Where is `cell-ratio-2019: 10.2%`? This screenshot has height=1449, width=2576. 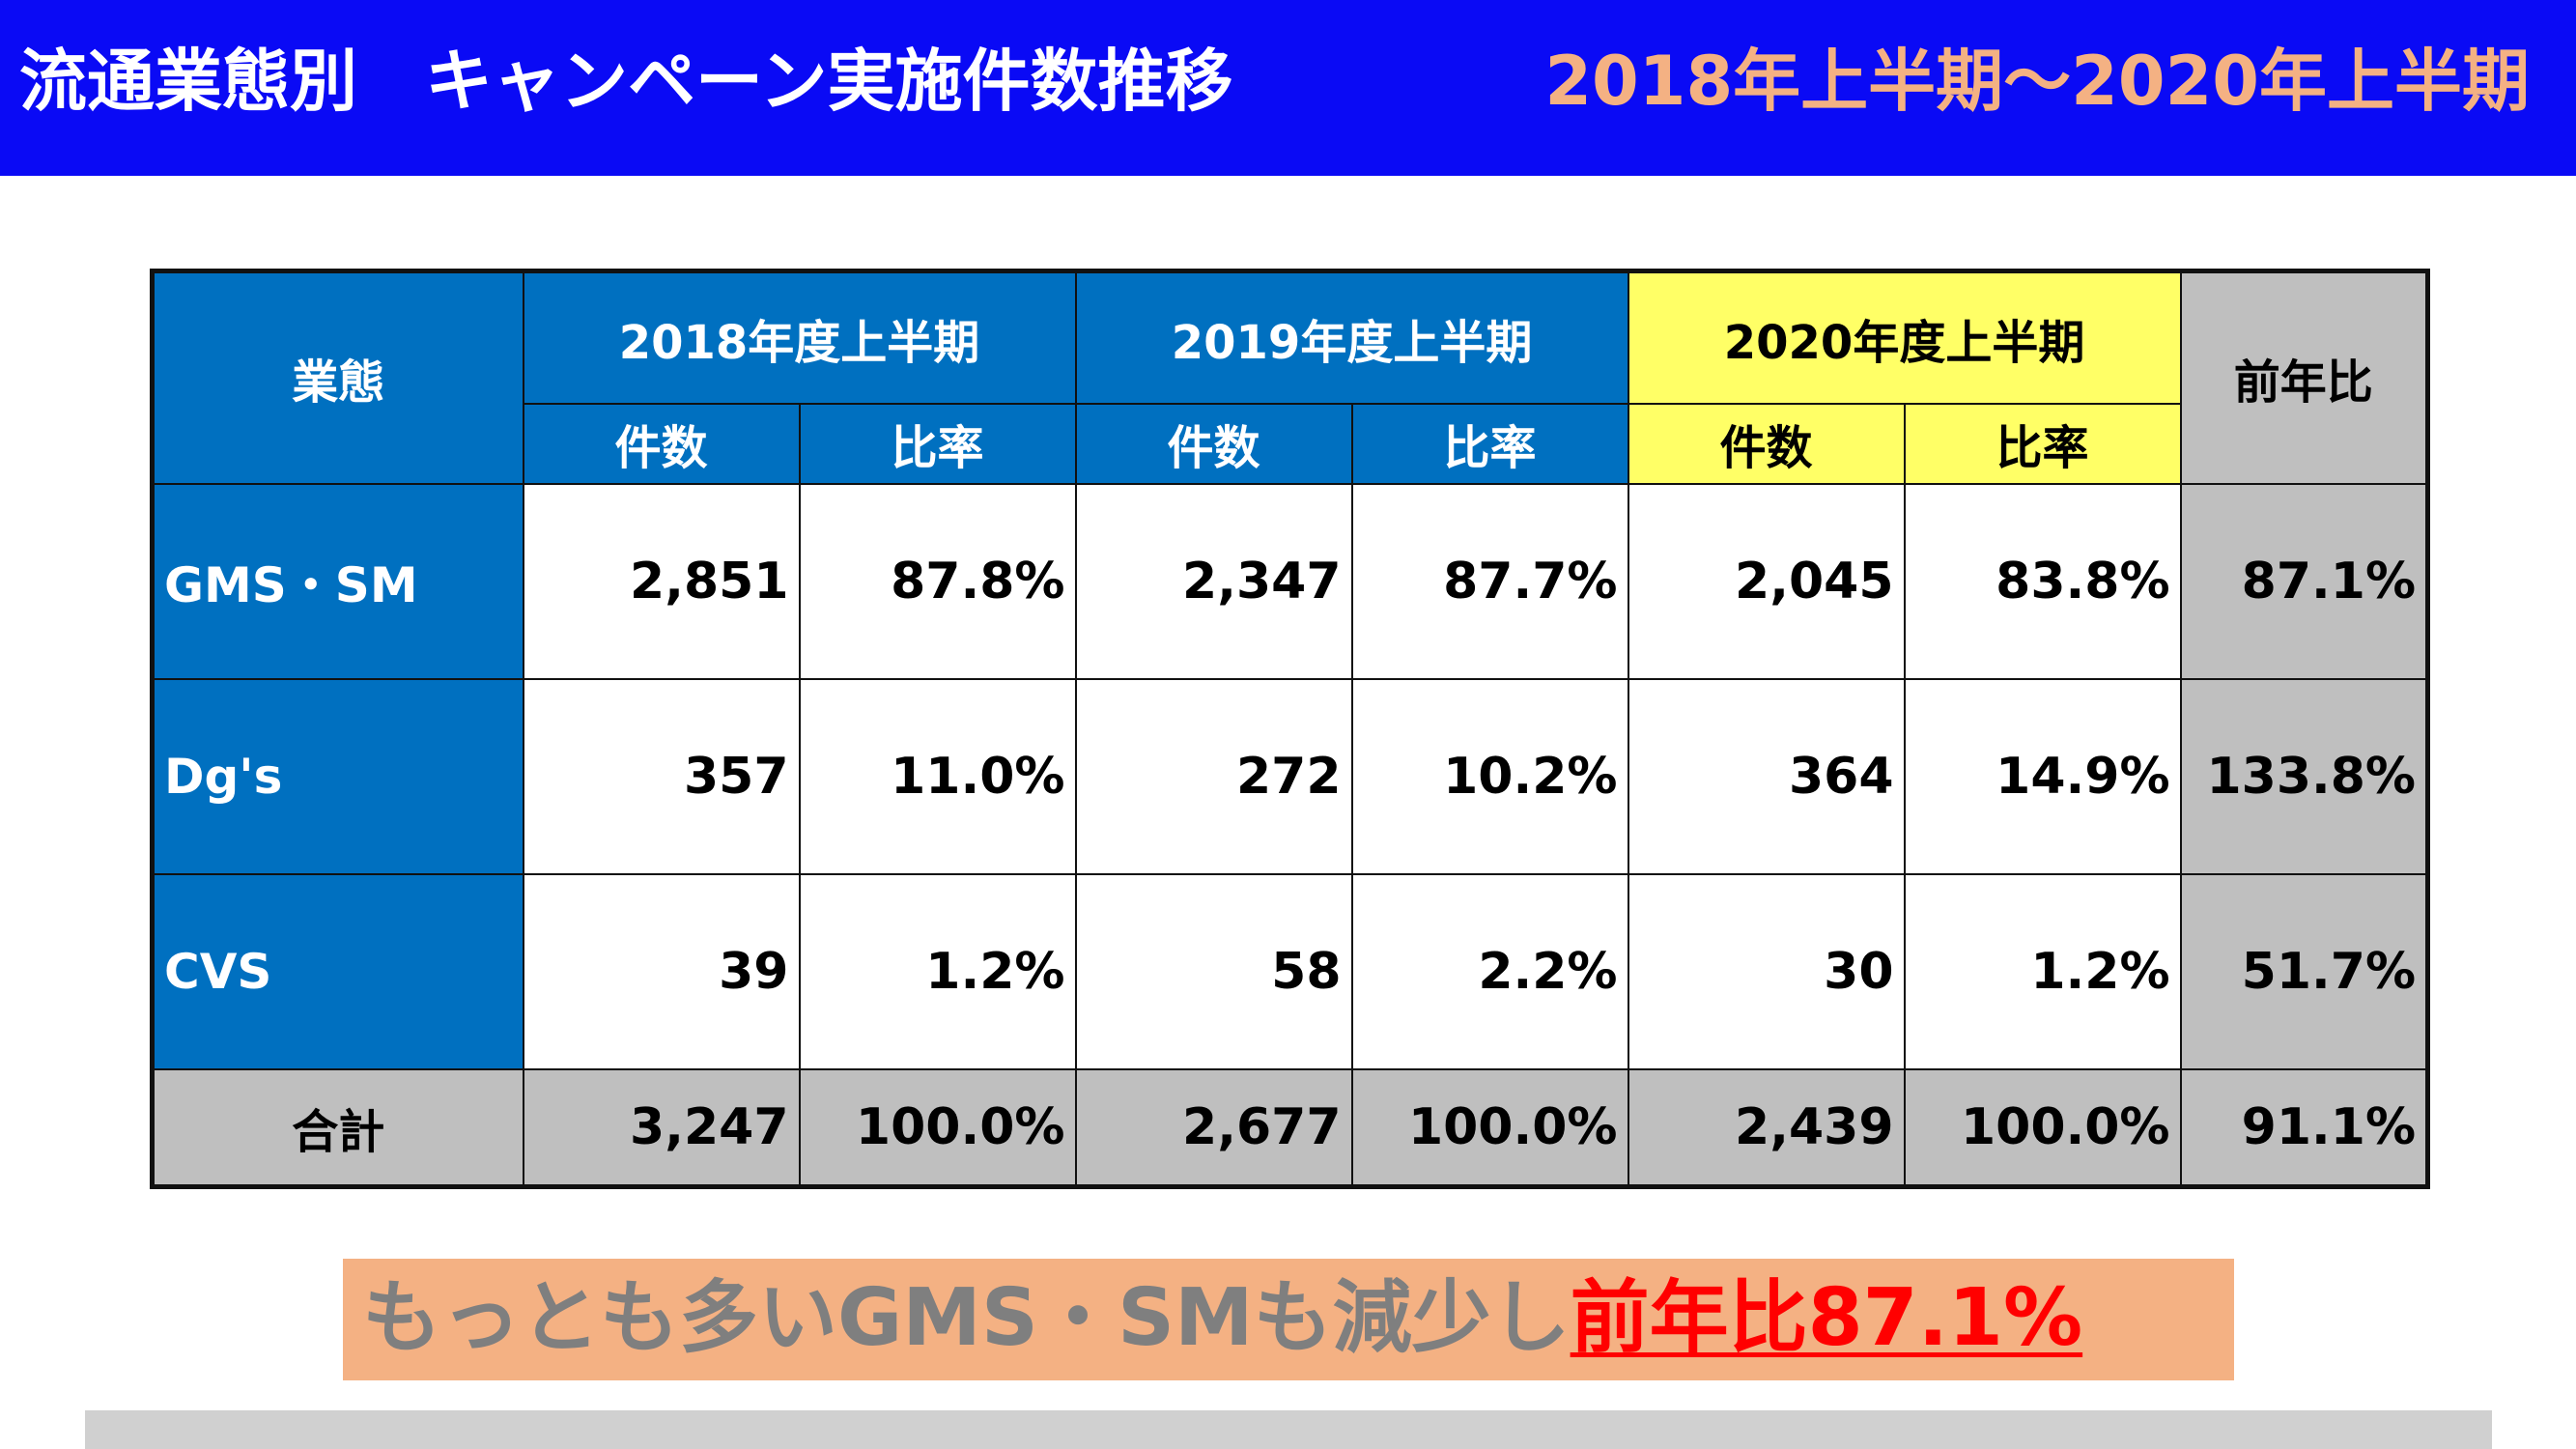
cell-ratio-2019: 10.2% is located at coordinates (1489, 776).